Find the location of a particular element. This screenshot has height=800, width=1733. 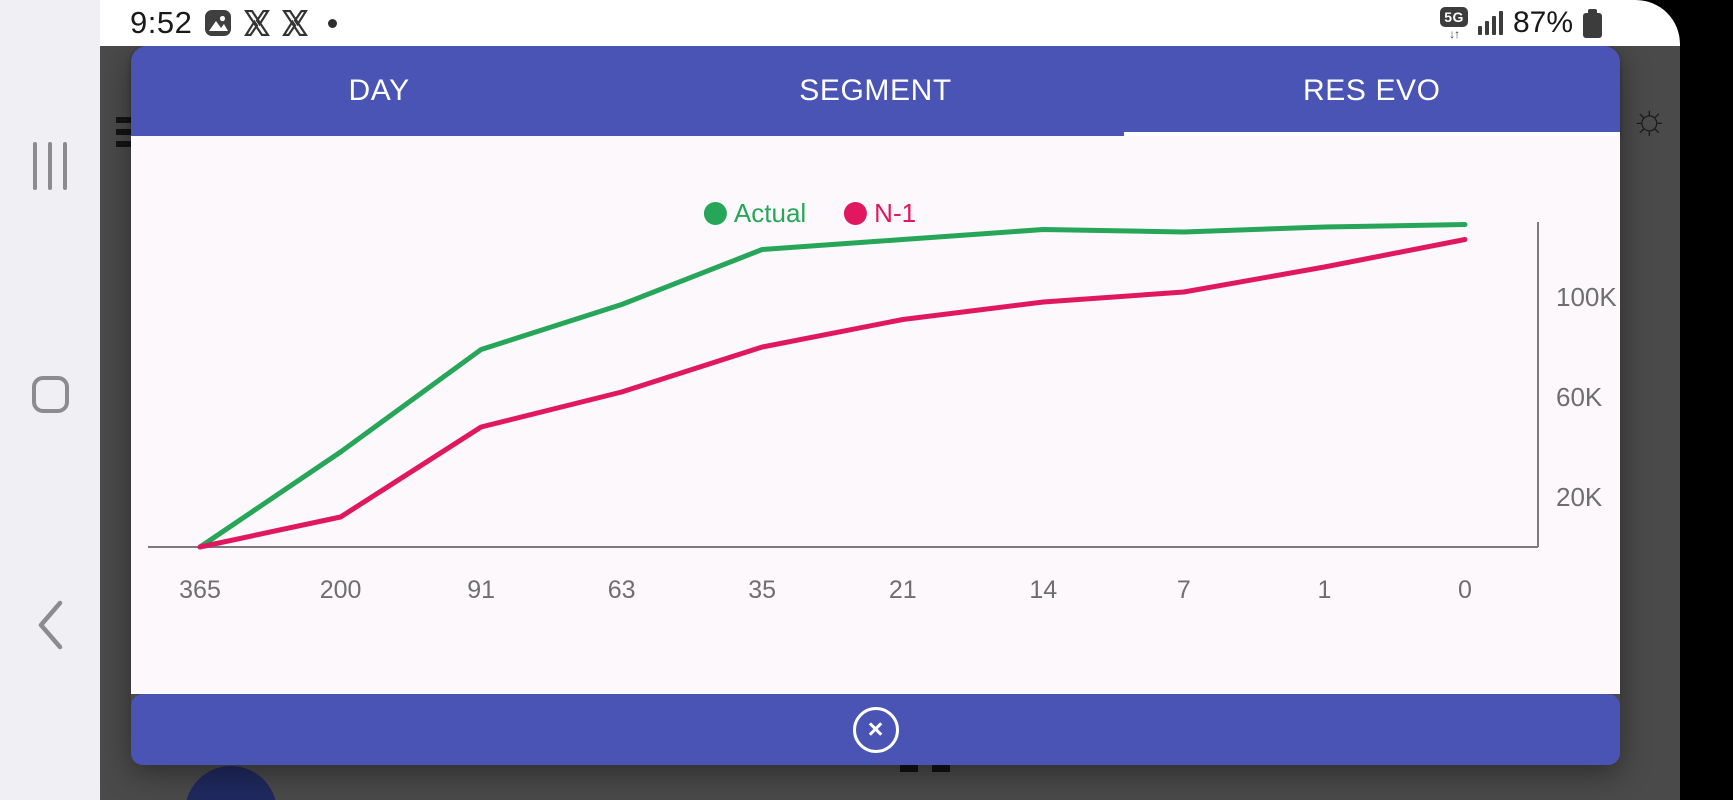

x-tick-label: 63 is located at coordinates (622, 590).